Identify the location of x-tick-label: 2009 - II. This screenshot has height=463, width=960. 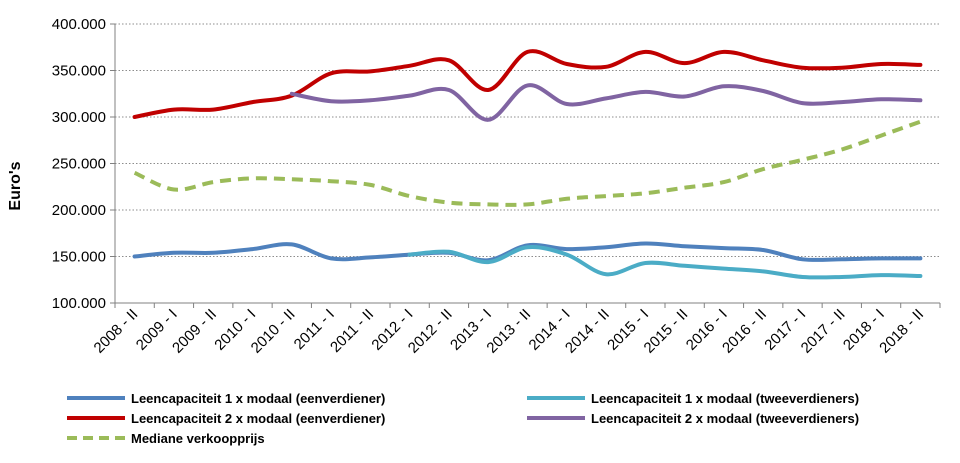
(194, 331).